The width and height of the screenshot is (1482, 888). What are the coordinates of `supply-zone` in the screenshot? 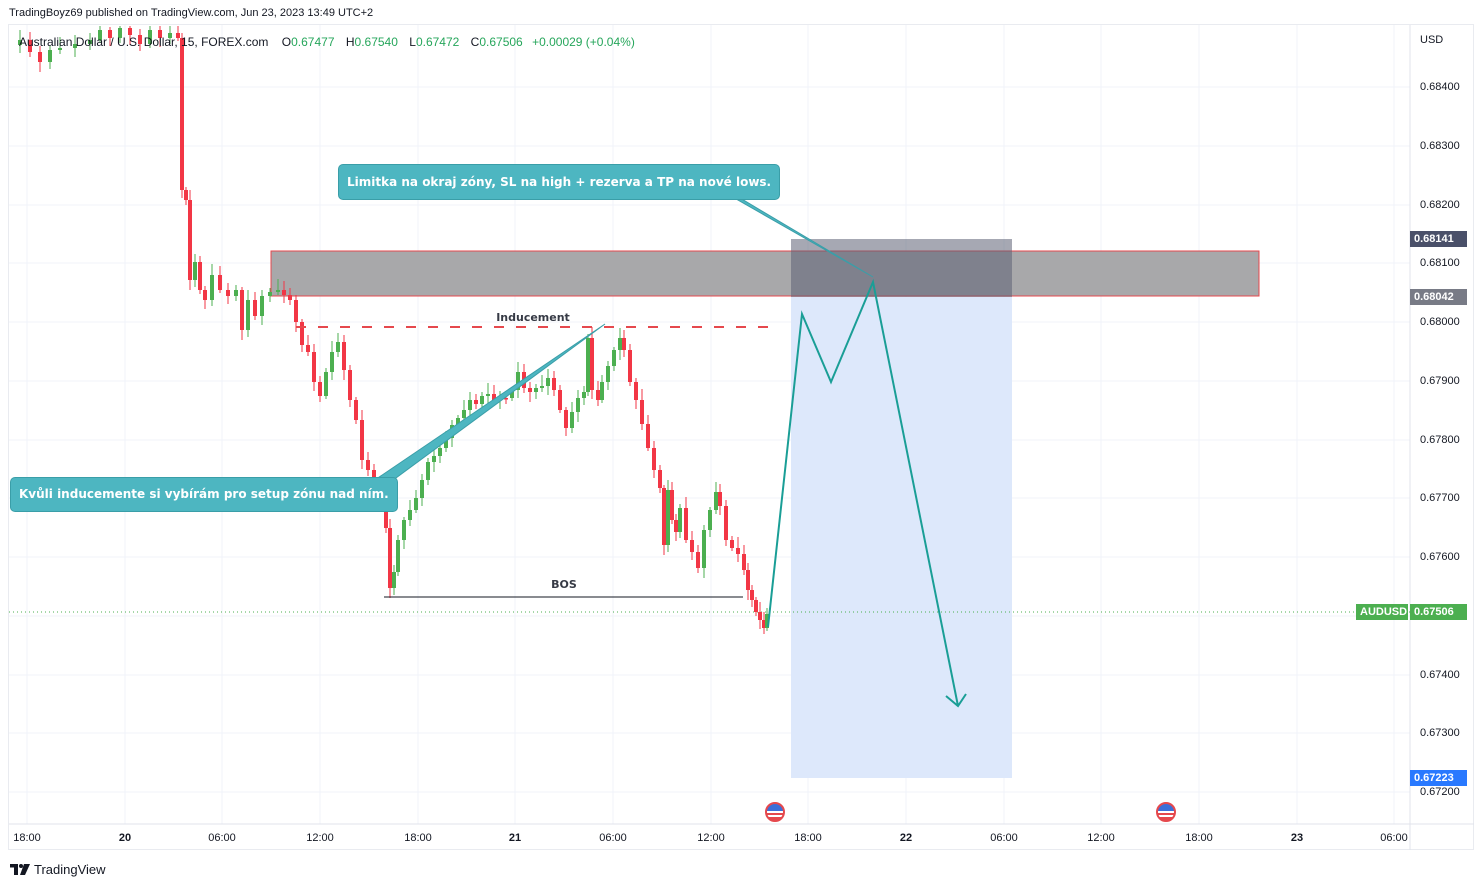 It's located at (765, 273).